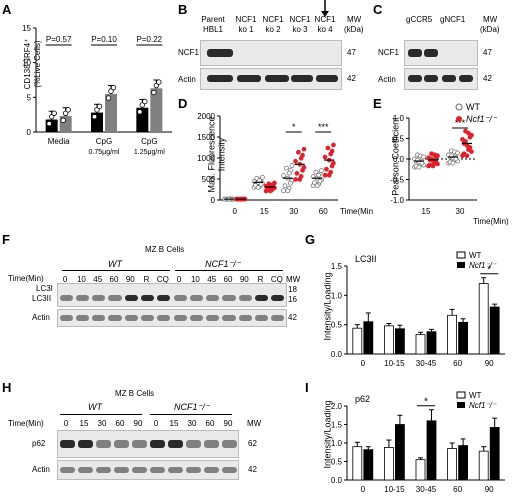 This screenshot has height=498, width=520. Describe the element at coordinates (426, 402) in the screenshot. I see `significance-label: *` at that location.